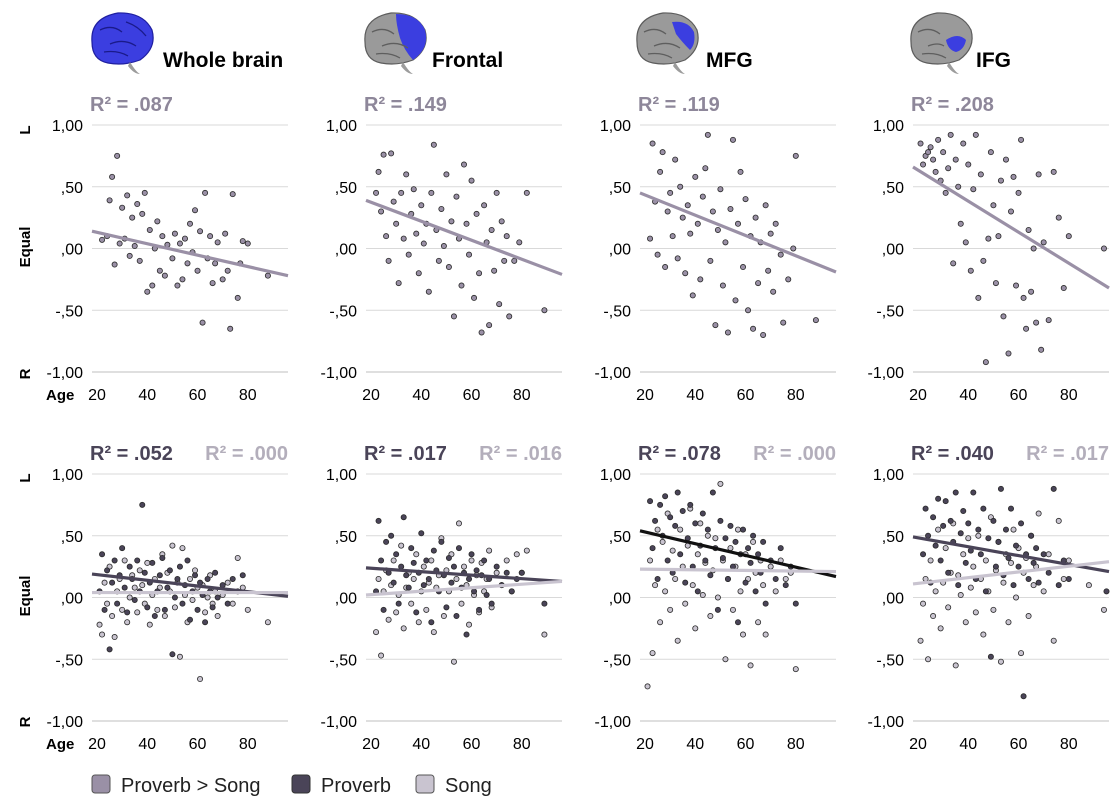 This screenshot has width=1118, height=798. What do you see at coordinates (198, 395) in the screenshot?
I see `x-tick-label: 60` at bounding box center [198, 395].